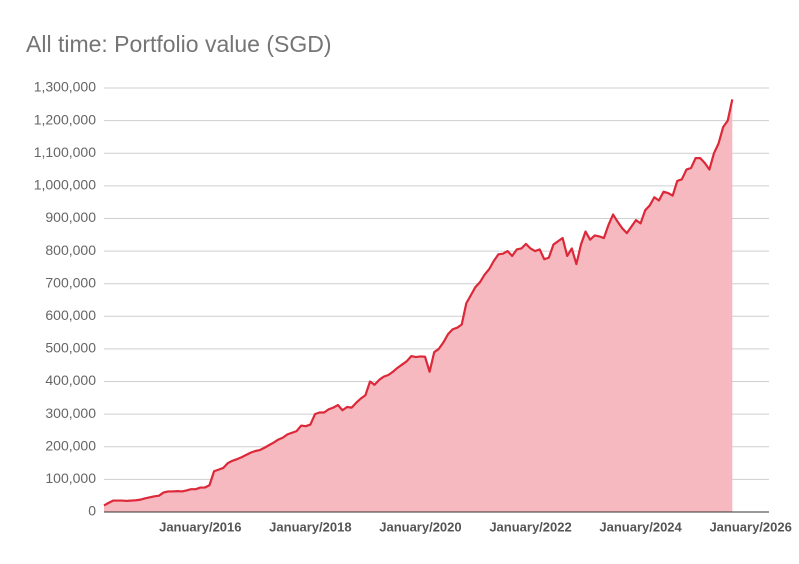  I want to click on y-tick-label: 600,000, so click(70, 315).